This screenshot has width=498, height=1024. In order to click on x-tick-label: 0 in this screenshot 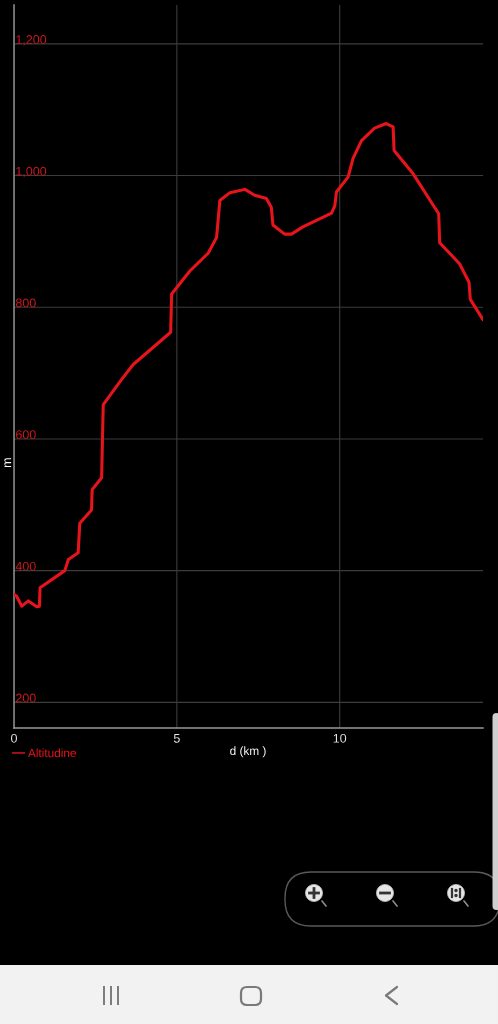, I will do `click(14, 738)`.